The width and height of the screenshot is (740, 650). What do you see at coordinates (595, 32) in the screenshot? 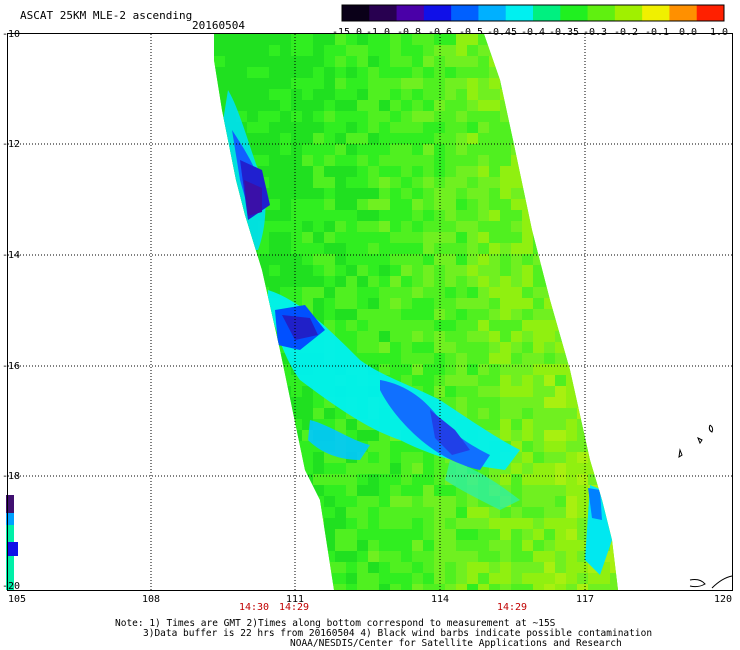
I see `colorbar-label: -0.3` at bounding box center [595, 32].